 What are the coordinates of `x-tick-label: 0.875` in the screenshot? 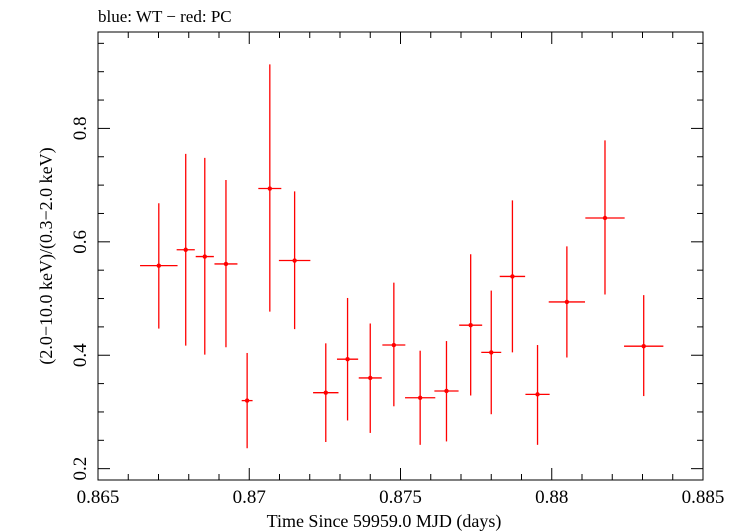 It's located at (400, 497).